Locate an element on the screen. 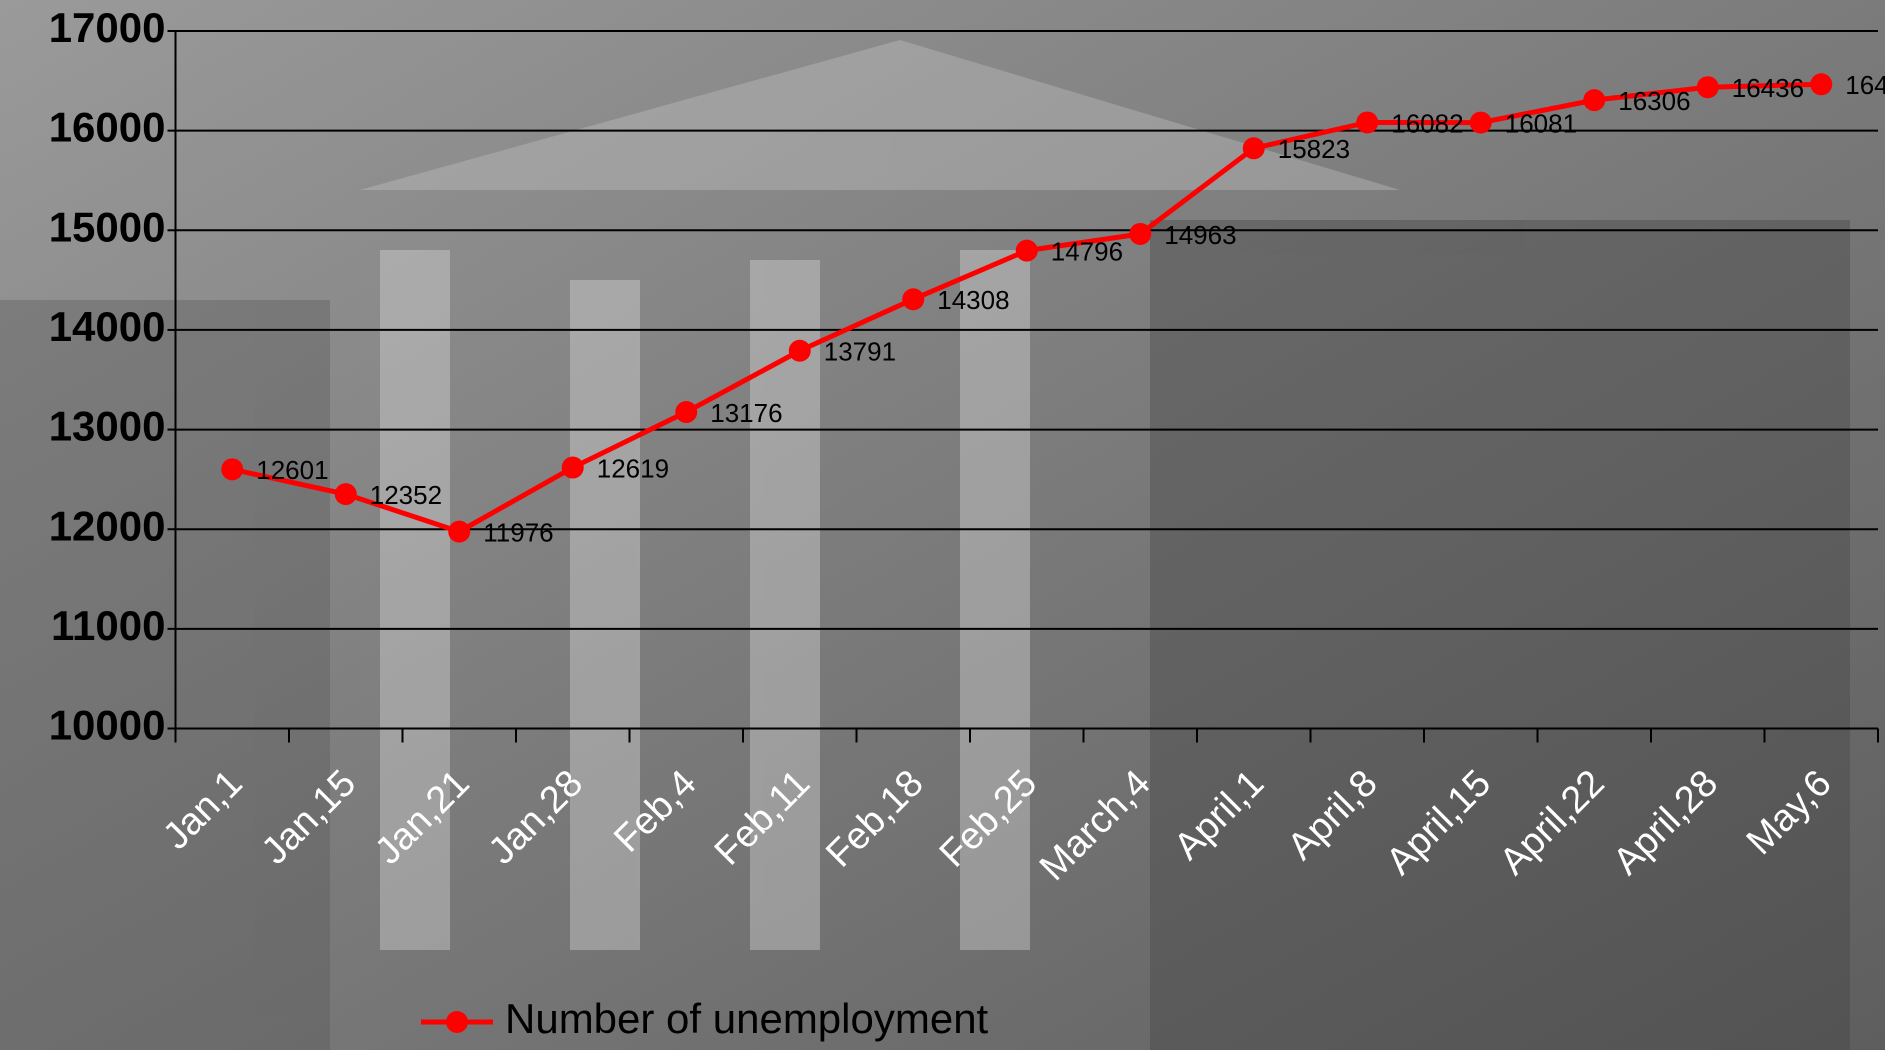  y-tick-label: 16000 is located at coordinates (107, 127).